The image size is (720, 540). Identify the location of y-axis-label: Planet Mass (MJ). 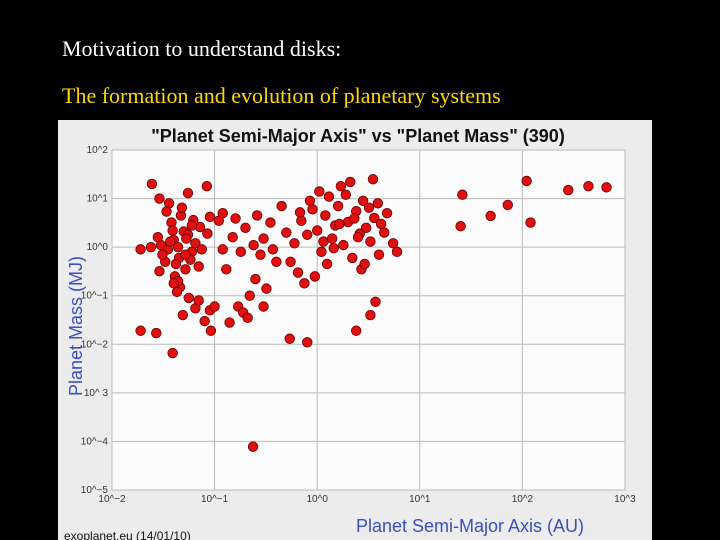
(76, 326).